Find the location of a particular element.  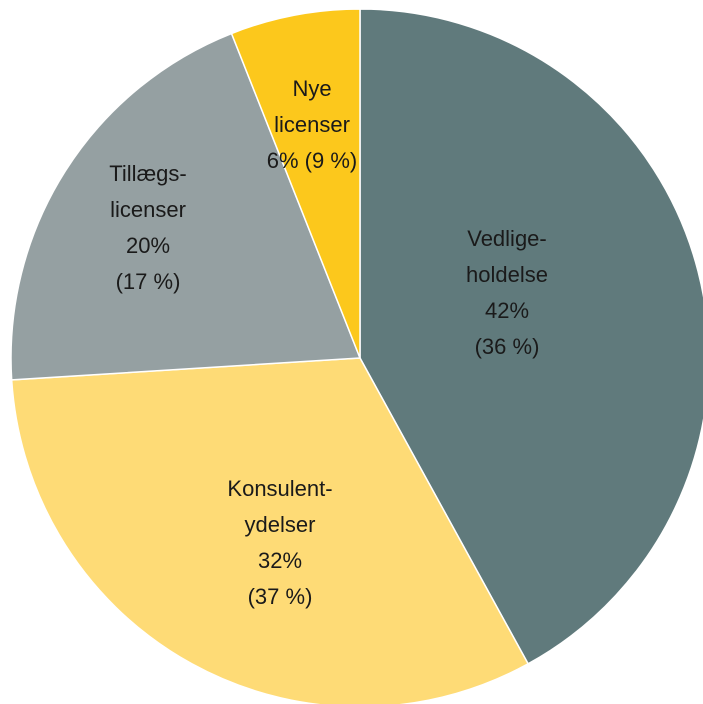

slice-value: 6% (9 %) is located at coordinates (312, 160).